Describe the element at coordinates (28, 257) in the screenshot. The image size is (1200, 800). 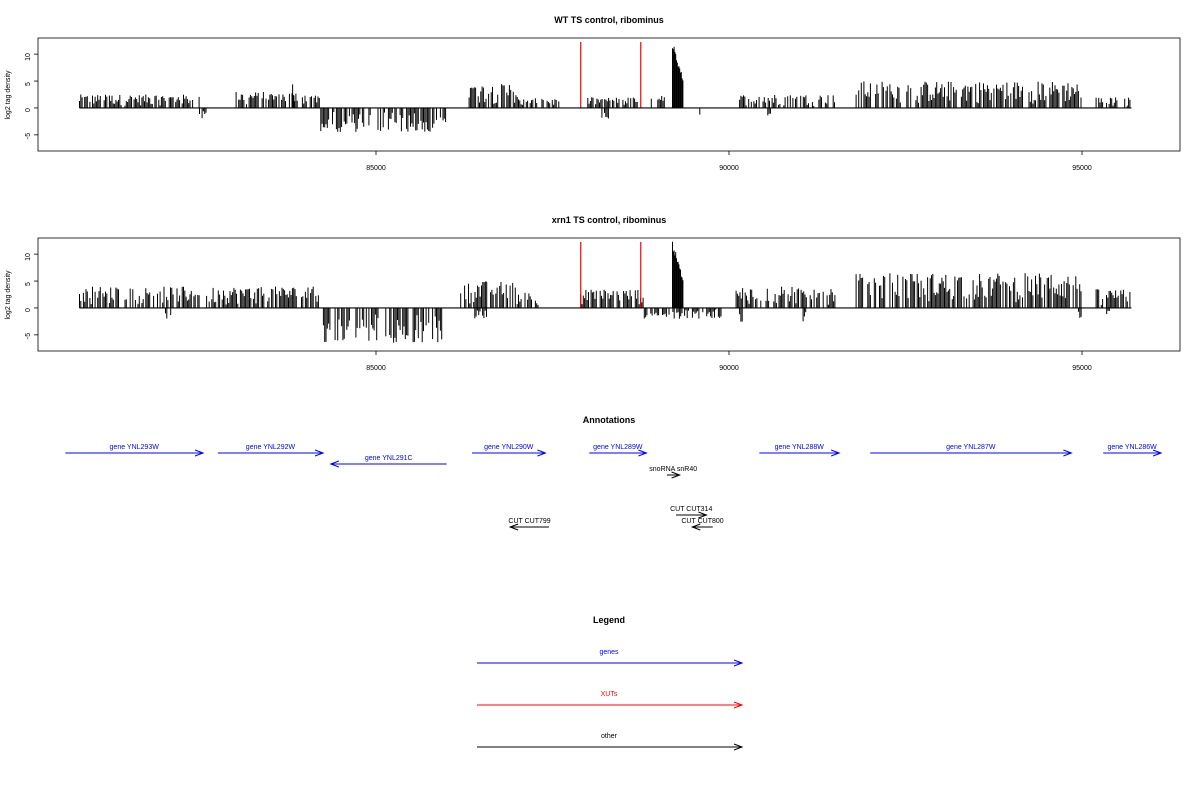
I see `xrn1-y-tick-label: 10` at that location.